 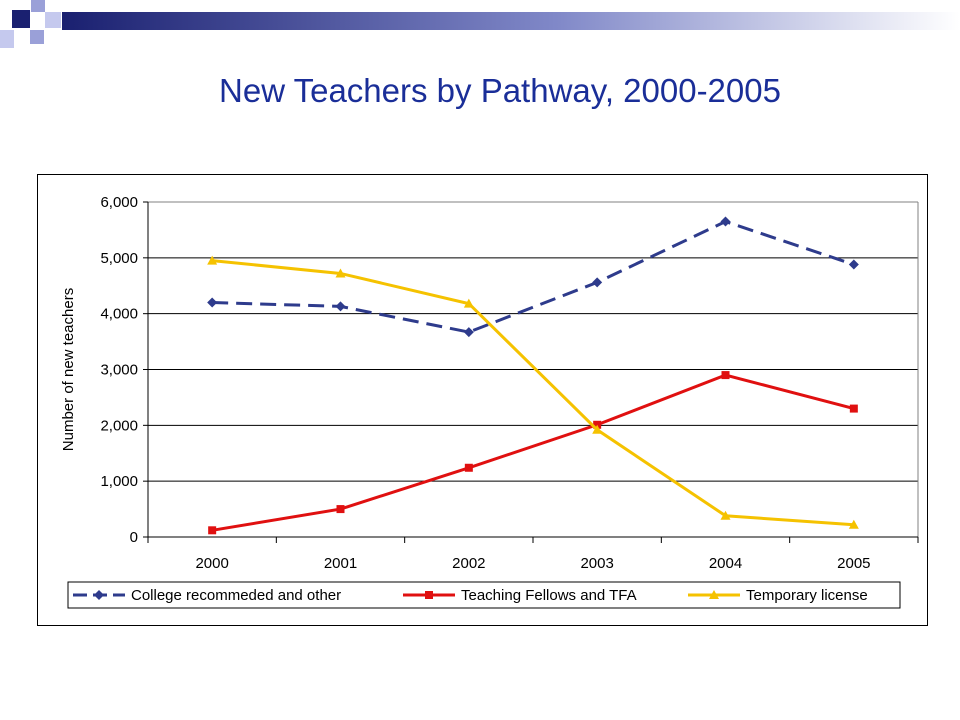 I want to click on deco-square-light, so click(x=38, y=6).